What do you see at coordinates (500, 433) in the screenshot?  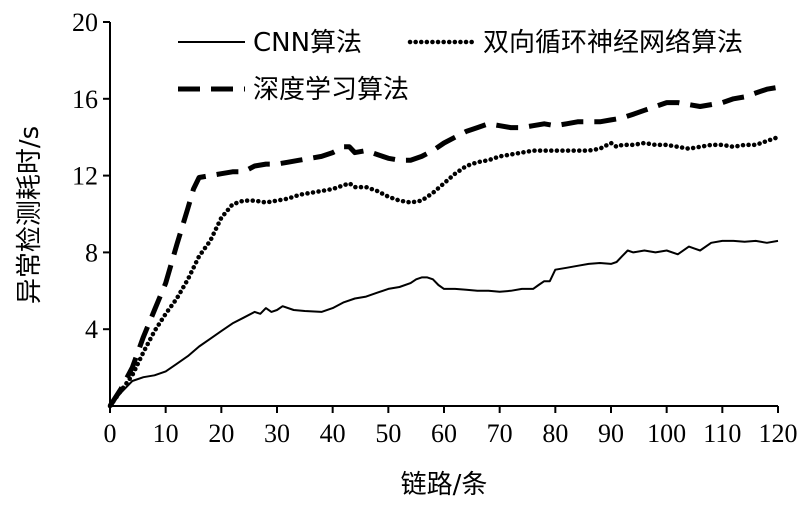 I see `x-tick-label: 70` at bounding box center [500, 433].